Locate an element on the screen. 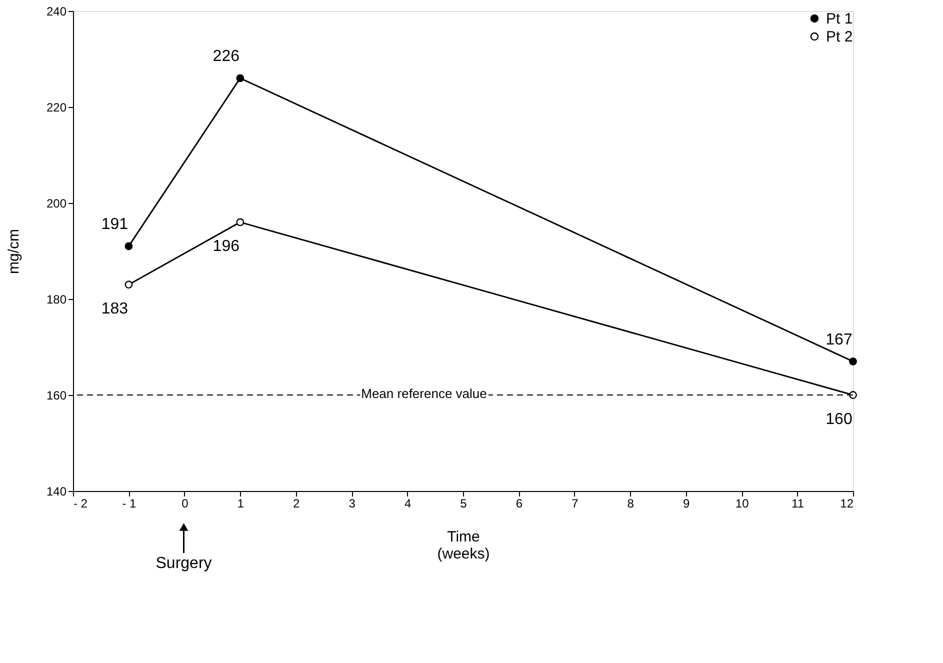 The width and height of the screenshot is (943, 663). y-tick-label: 200 is located at coordinates (56, 203).